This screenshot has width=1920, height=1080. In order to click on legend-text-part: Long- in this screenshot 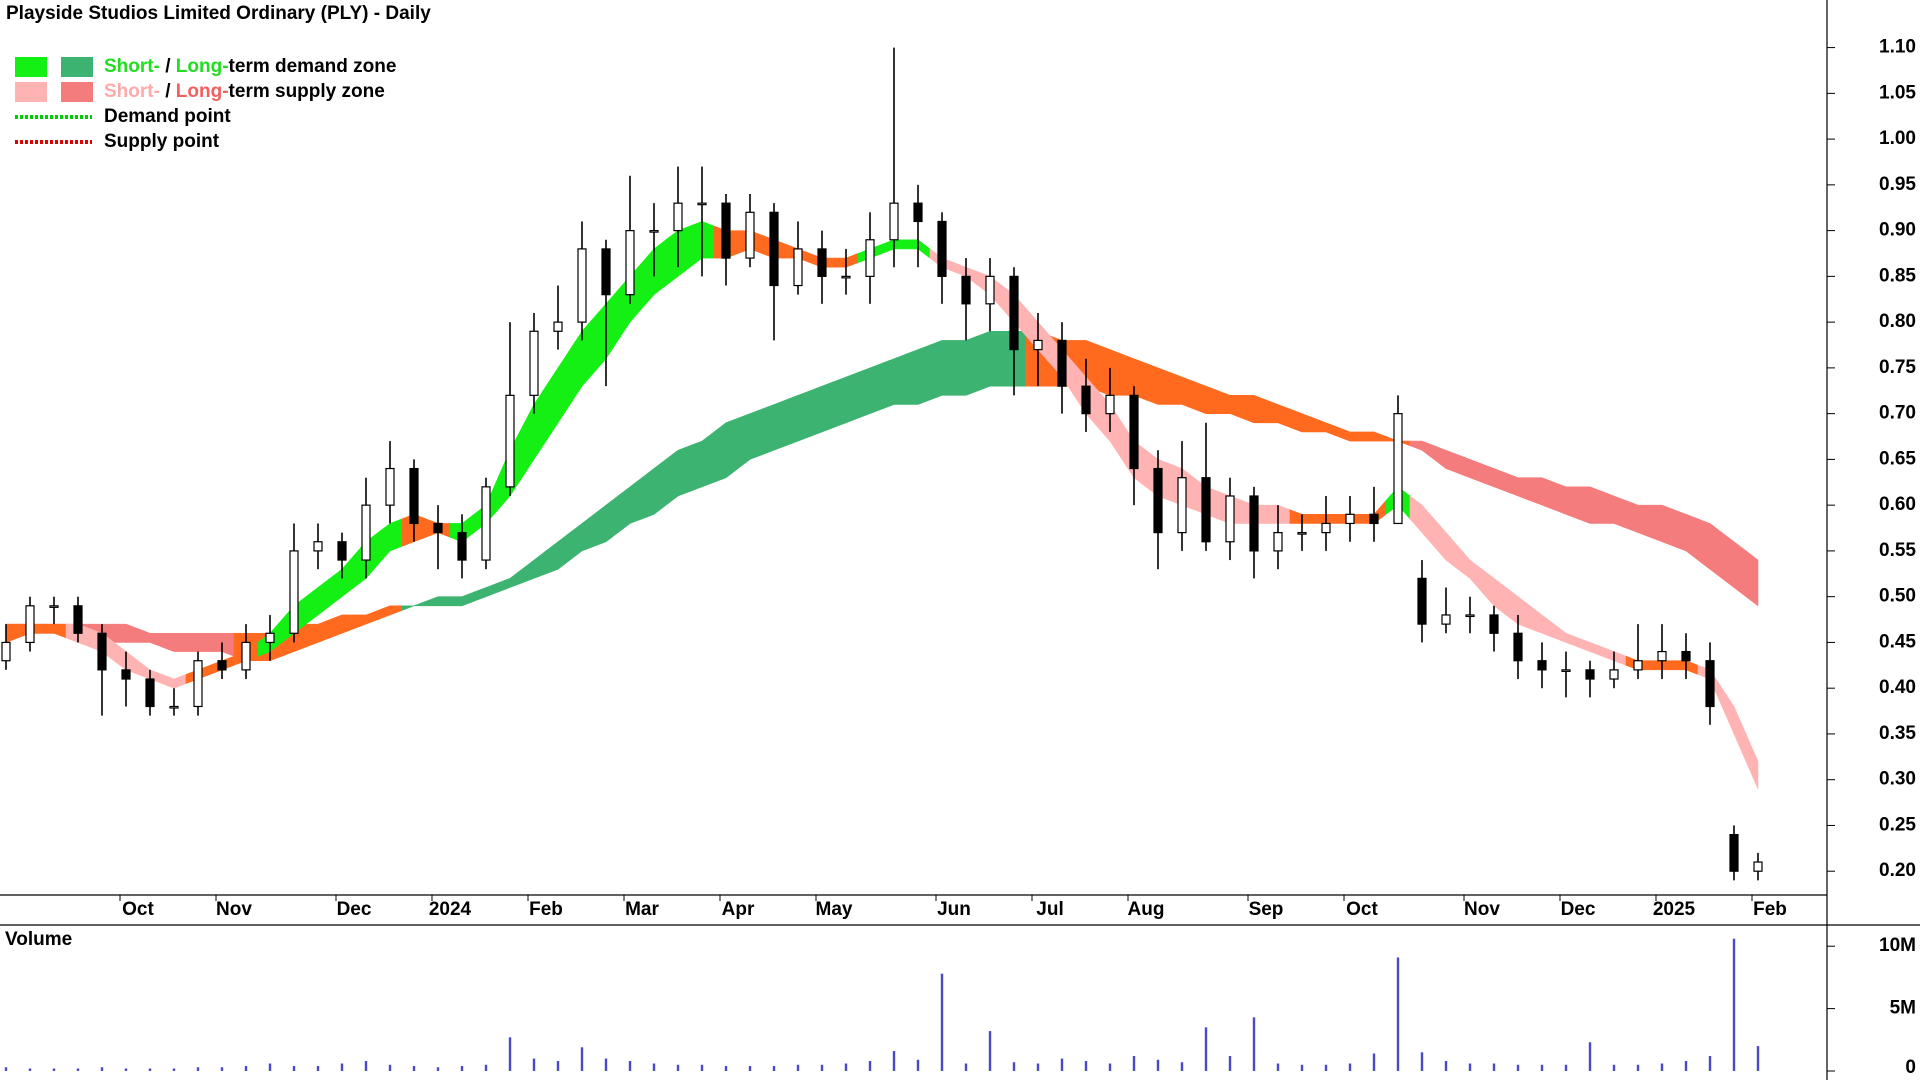, I will do `click(202, 91)`.